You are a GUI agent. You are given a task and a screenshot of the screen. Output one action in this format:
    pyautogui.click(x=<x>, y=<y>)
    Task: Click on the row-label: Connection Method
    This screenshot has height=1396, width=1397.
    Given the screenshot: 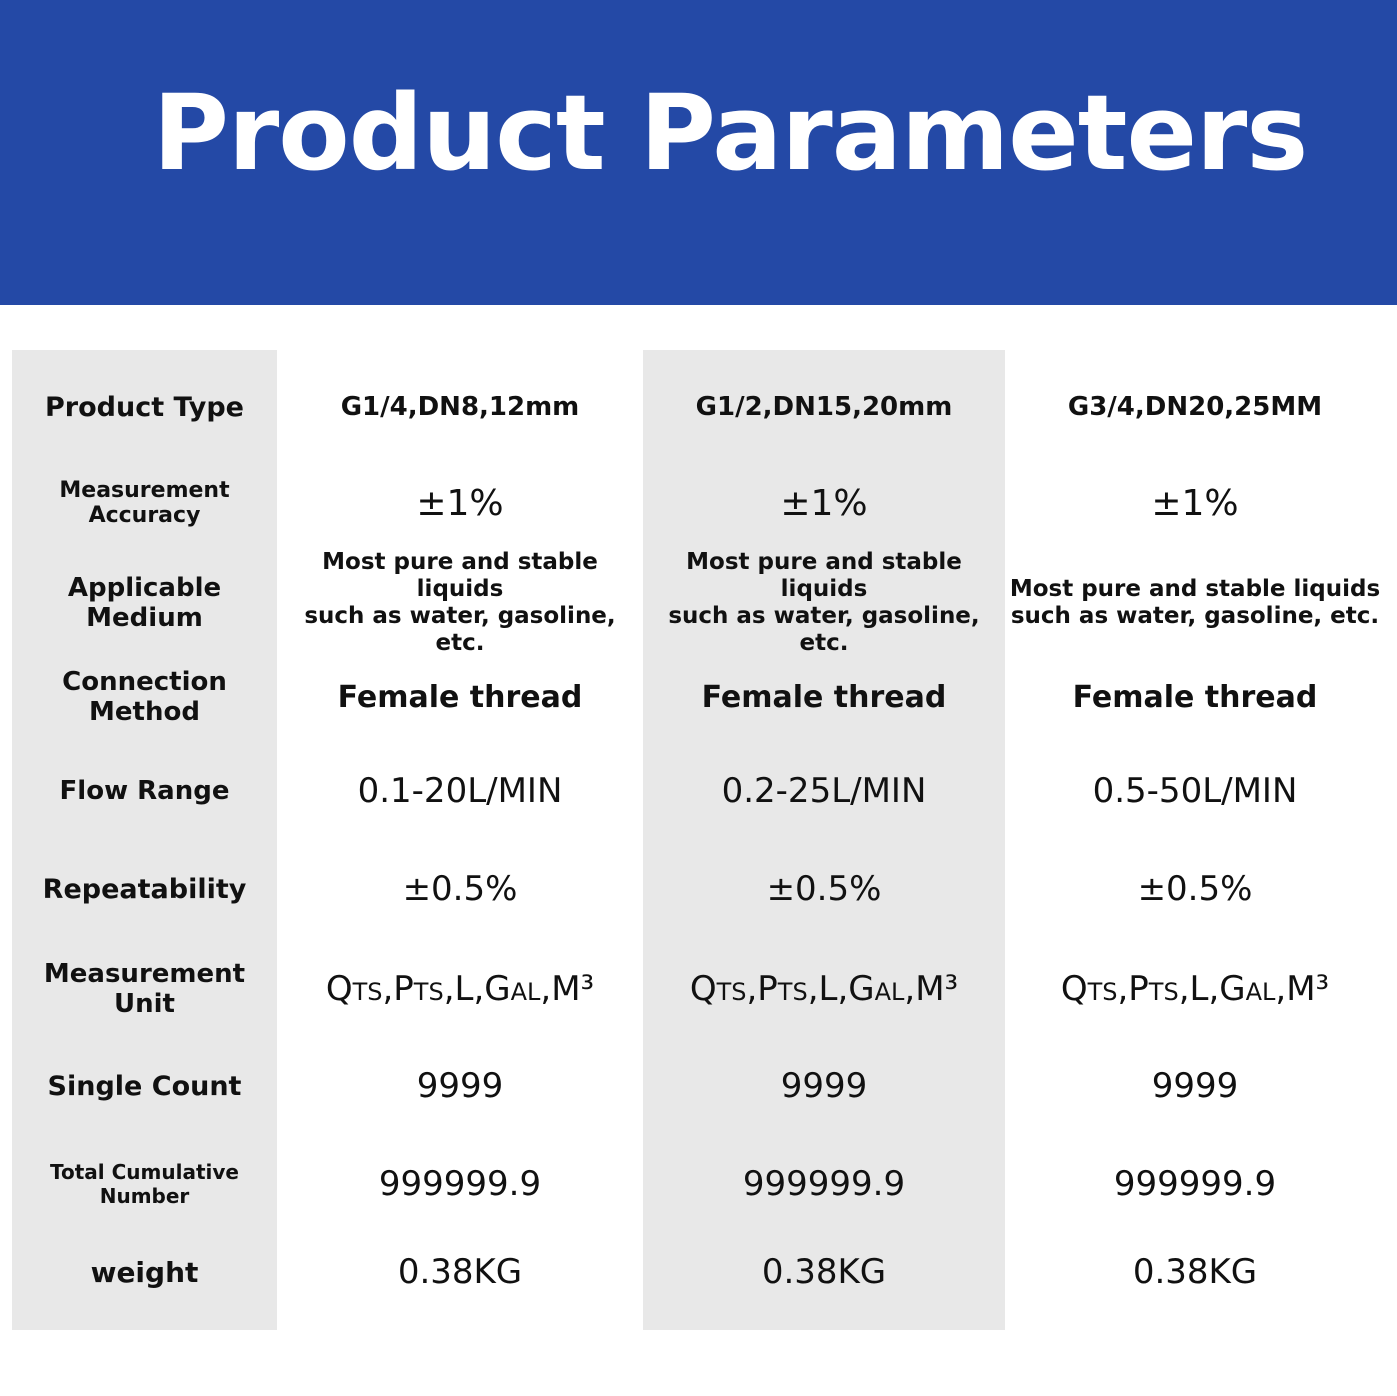 What is the action you would take?
    pyautogui.click(x=144, y=697)
    